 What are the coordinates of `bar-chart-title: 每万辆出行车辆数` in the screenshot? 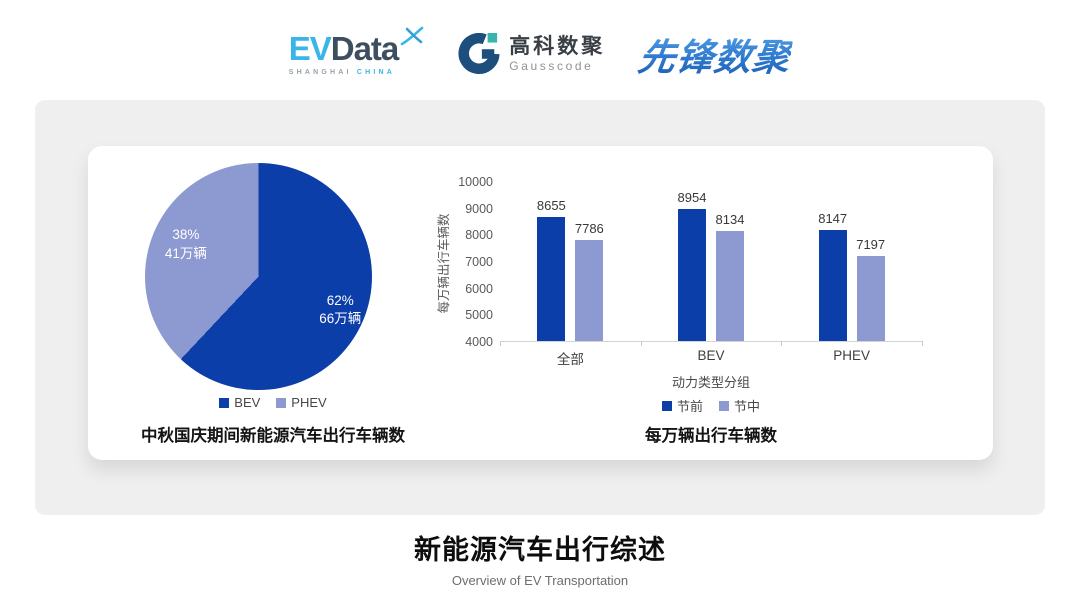 It's located at (711, 436).